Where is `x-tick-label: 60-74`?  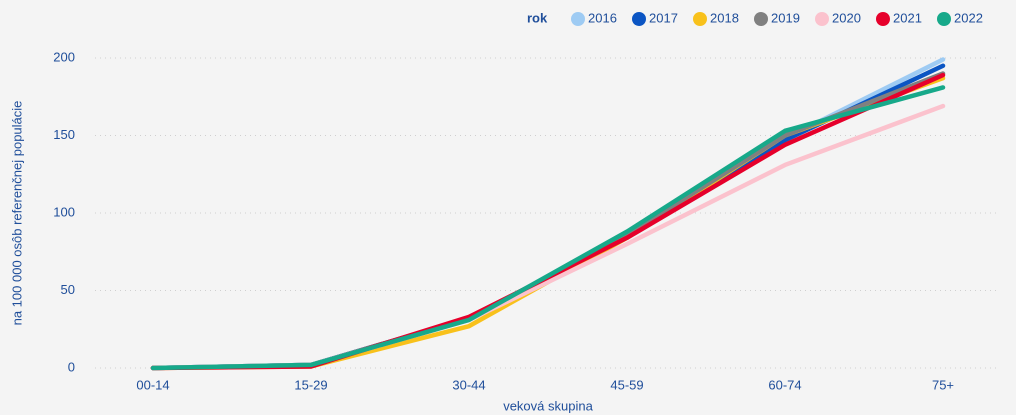 x-tick-label: 60-74 is located at coordinates (784, 384).